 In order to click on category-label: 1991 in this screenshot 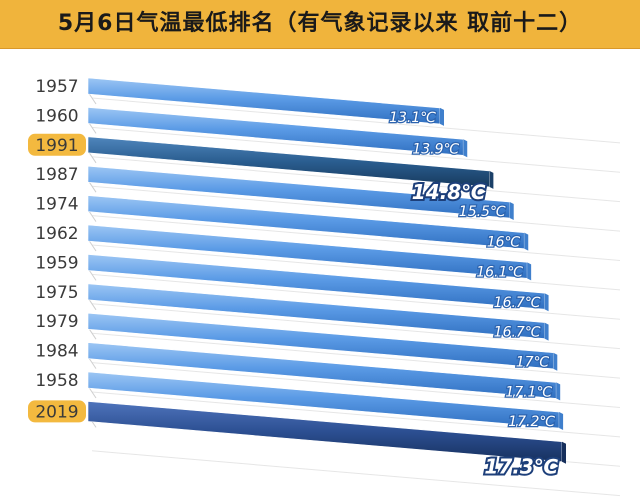, I will do `click(56, 146)`.